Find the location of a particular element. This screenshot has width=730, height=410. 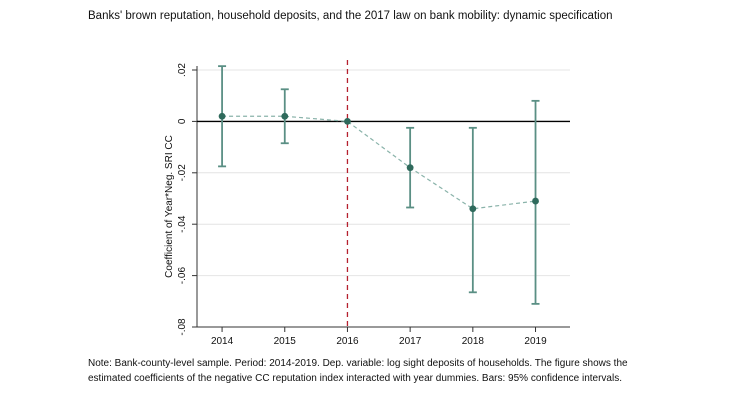

x-tick-label: 2017 is located at coordinates (410, 341).